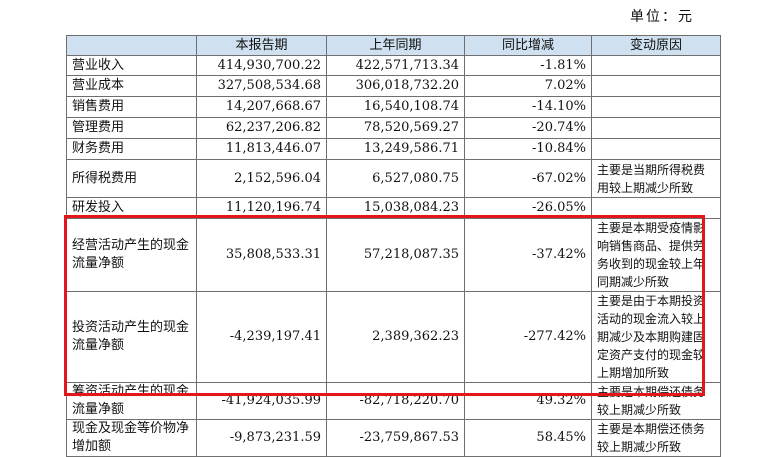  What do you see at coordinates (261, 438) in the screenshot?
I see `row-current: -9,873,231.59` at bounding box center [261, 438].